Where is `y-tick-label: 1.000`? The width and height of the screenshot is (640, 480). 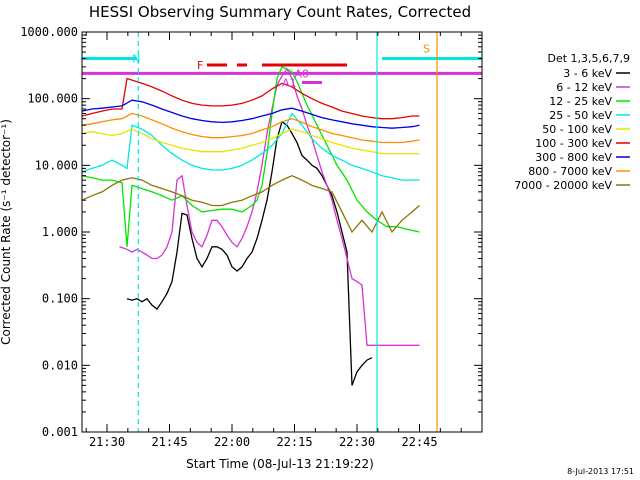 y-tick-label: 1.000 is located at coordinates (60, 232).